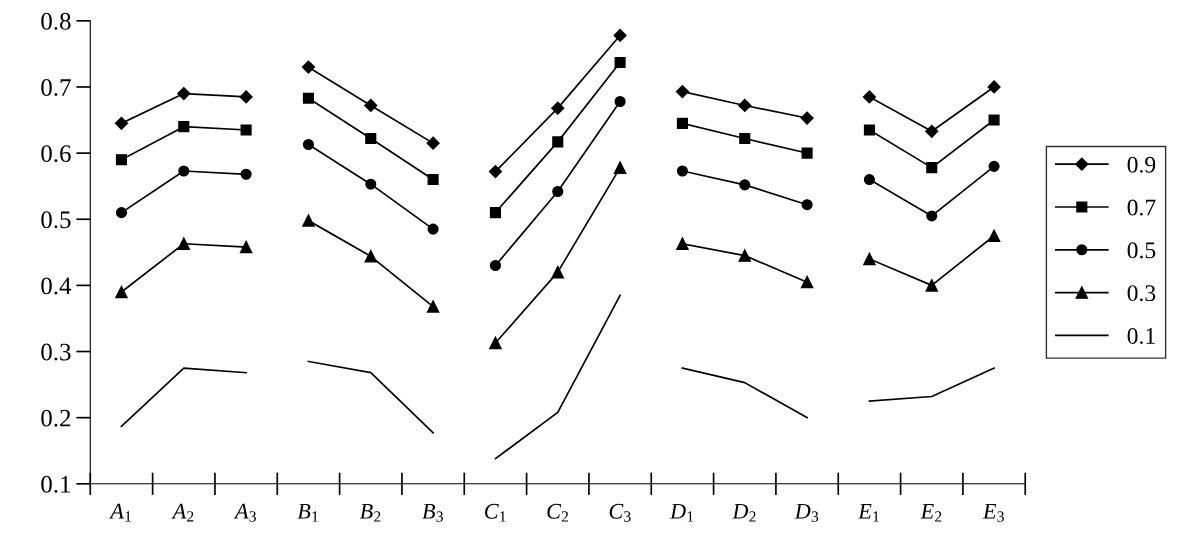 This screenshot has width=1188, height=534. What do you see at coordinates (56, 21) in the screenshot?
I see `y-tick-label: 0.8` at bounding box center [56, 21].